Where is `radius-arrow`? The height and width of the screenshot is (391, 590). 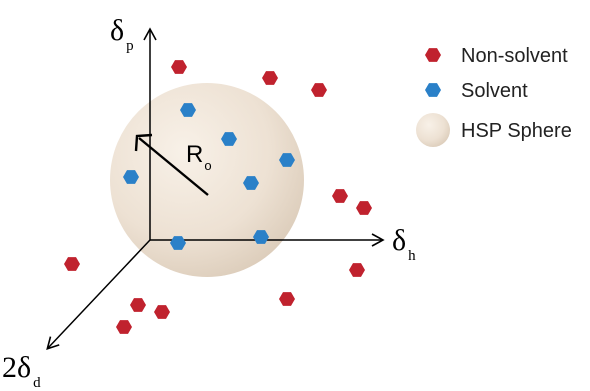 radius-arrow is located at coordinates (173, 166).